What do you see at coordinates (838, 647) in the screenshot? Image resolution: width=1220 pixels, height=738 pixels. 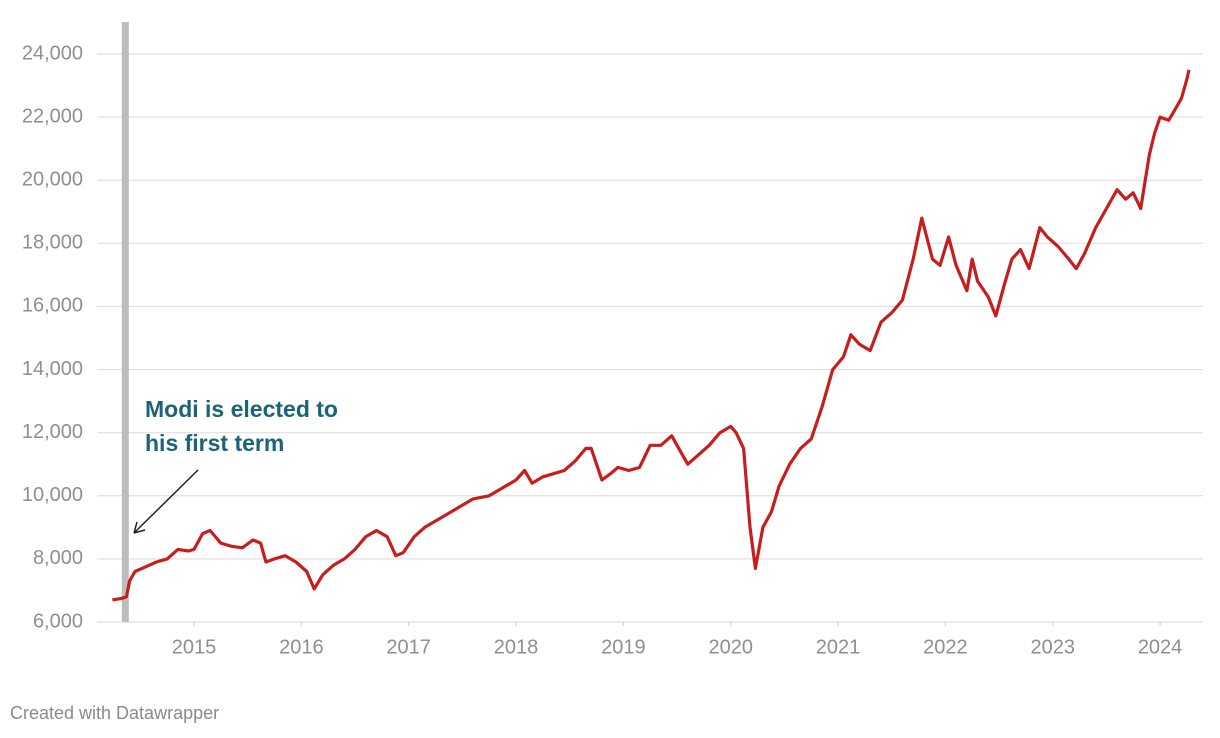 I see `x-tick-label: 2021` at bounding box center [838, 647].